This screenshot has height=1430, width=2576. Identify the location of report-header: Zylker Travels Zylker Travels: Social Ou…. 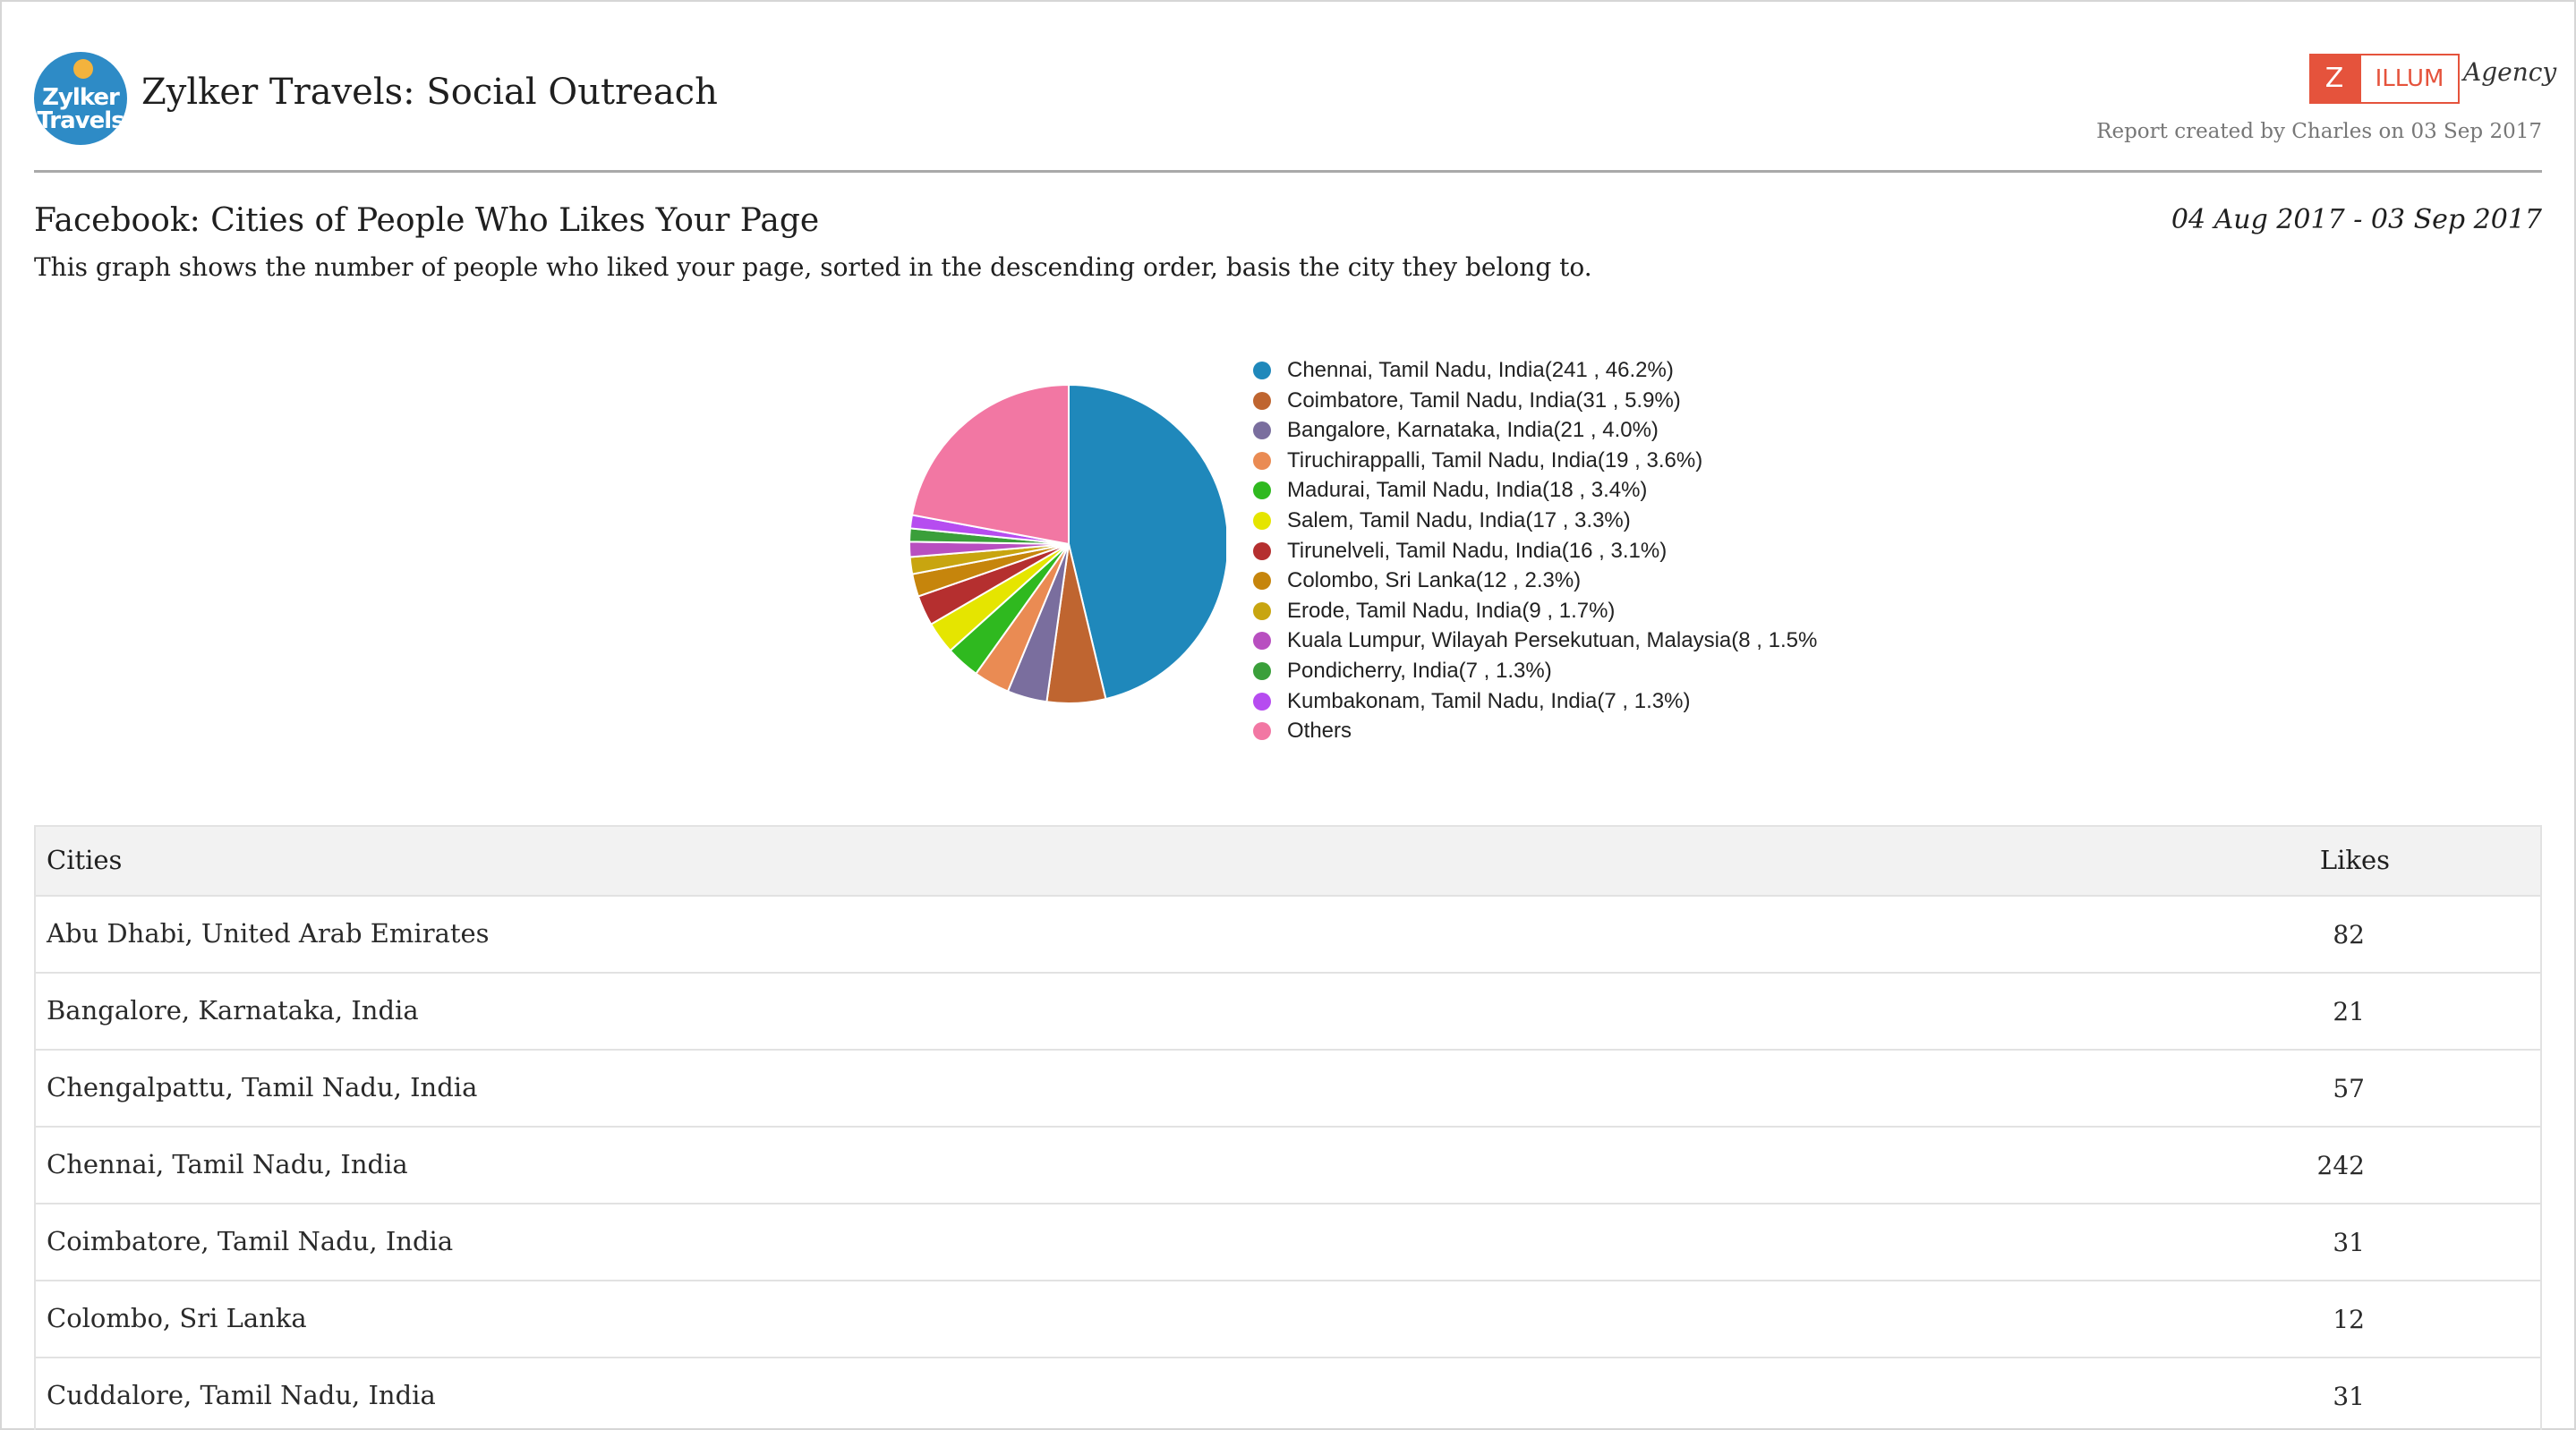
(1295, 112).